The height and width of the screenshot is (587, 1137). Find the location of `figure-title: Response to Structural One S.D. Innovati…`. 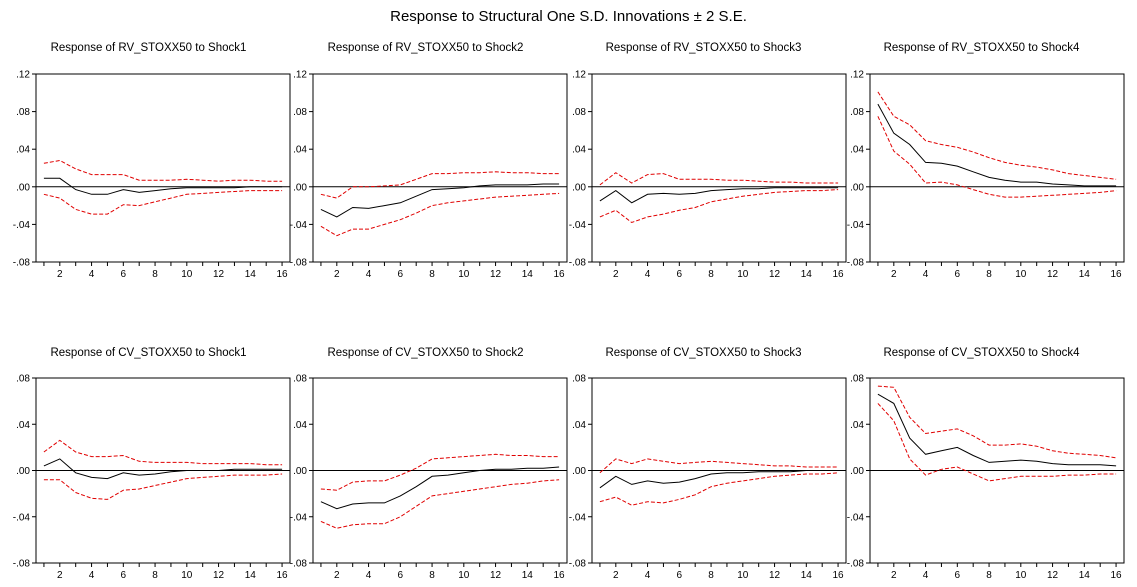

figure-title: Response to Structural One S.D. Innovati… is located at coordinates (568, 16).